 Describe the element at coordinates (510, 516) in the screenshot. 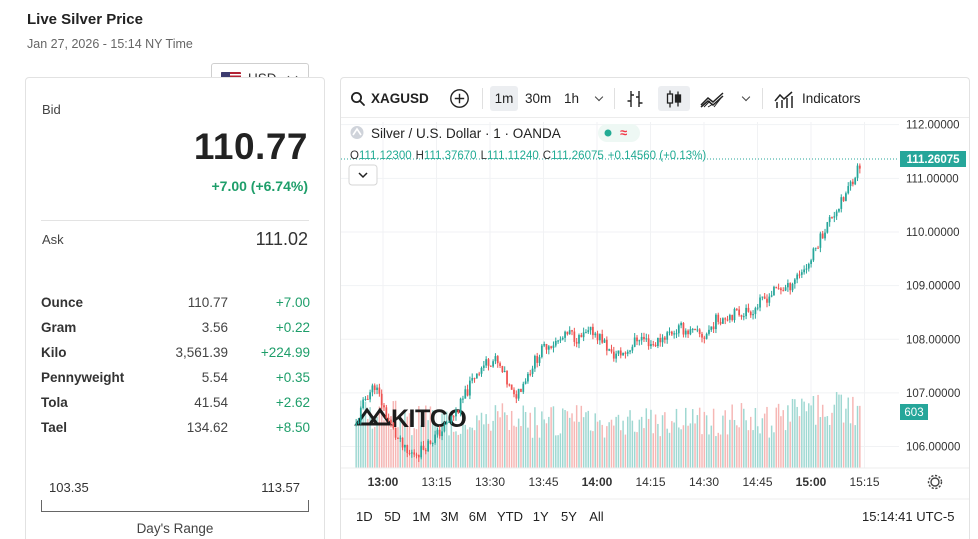

I see `range-button-ytd: YTD` at that location.